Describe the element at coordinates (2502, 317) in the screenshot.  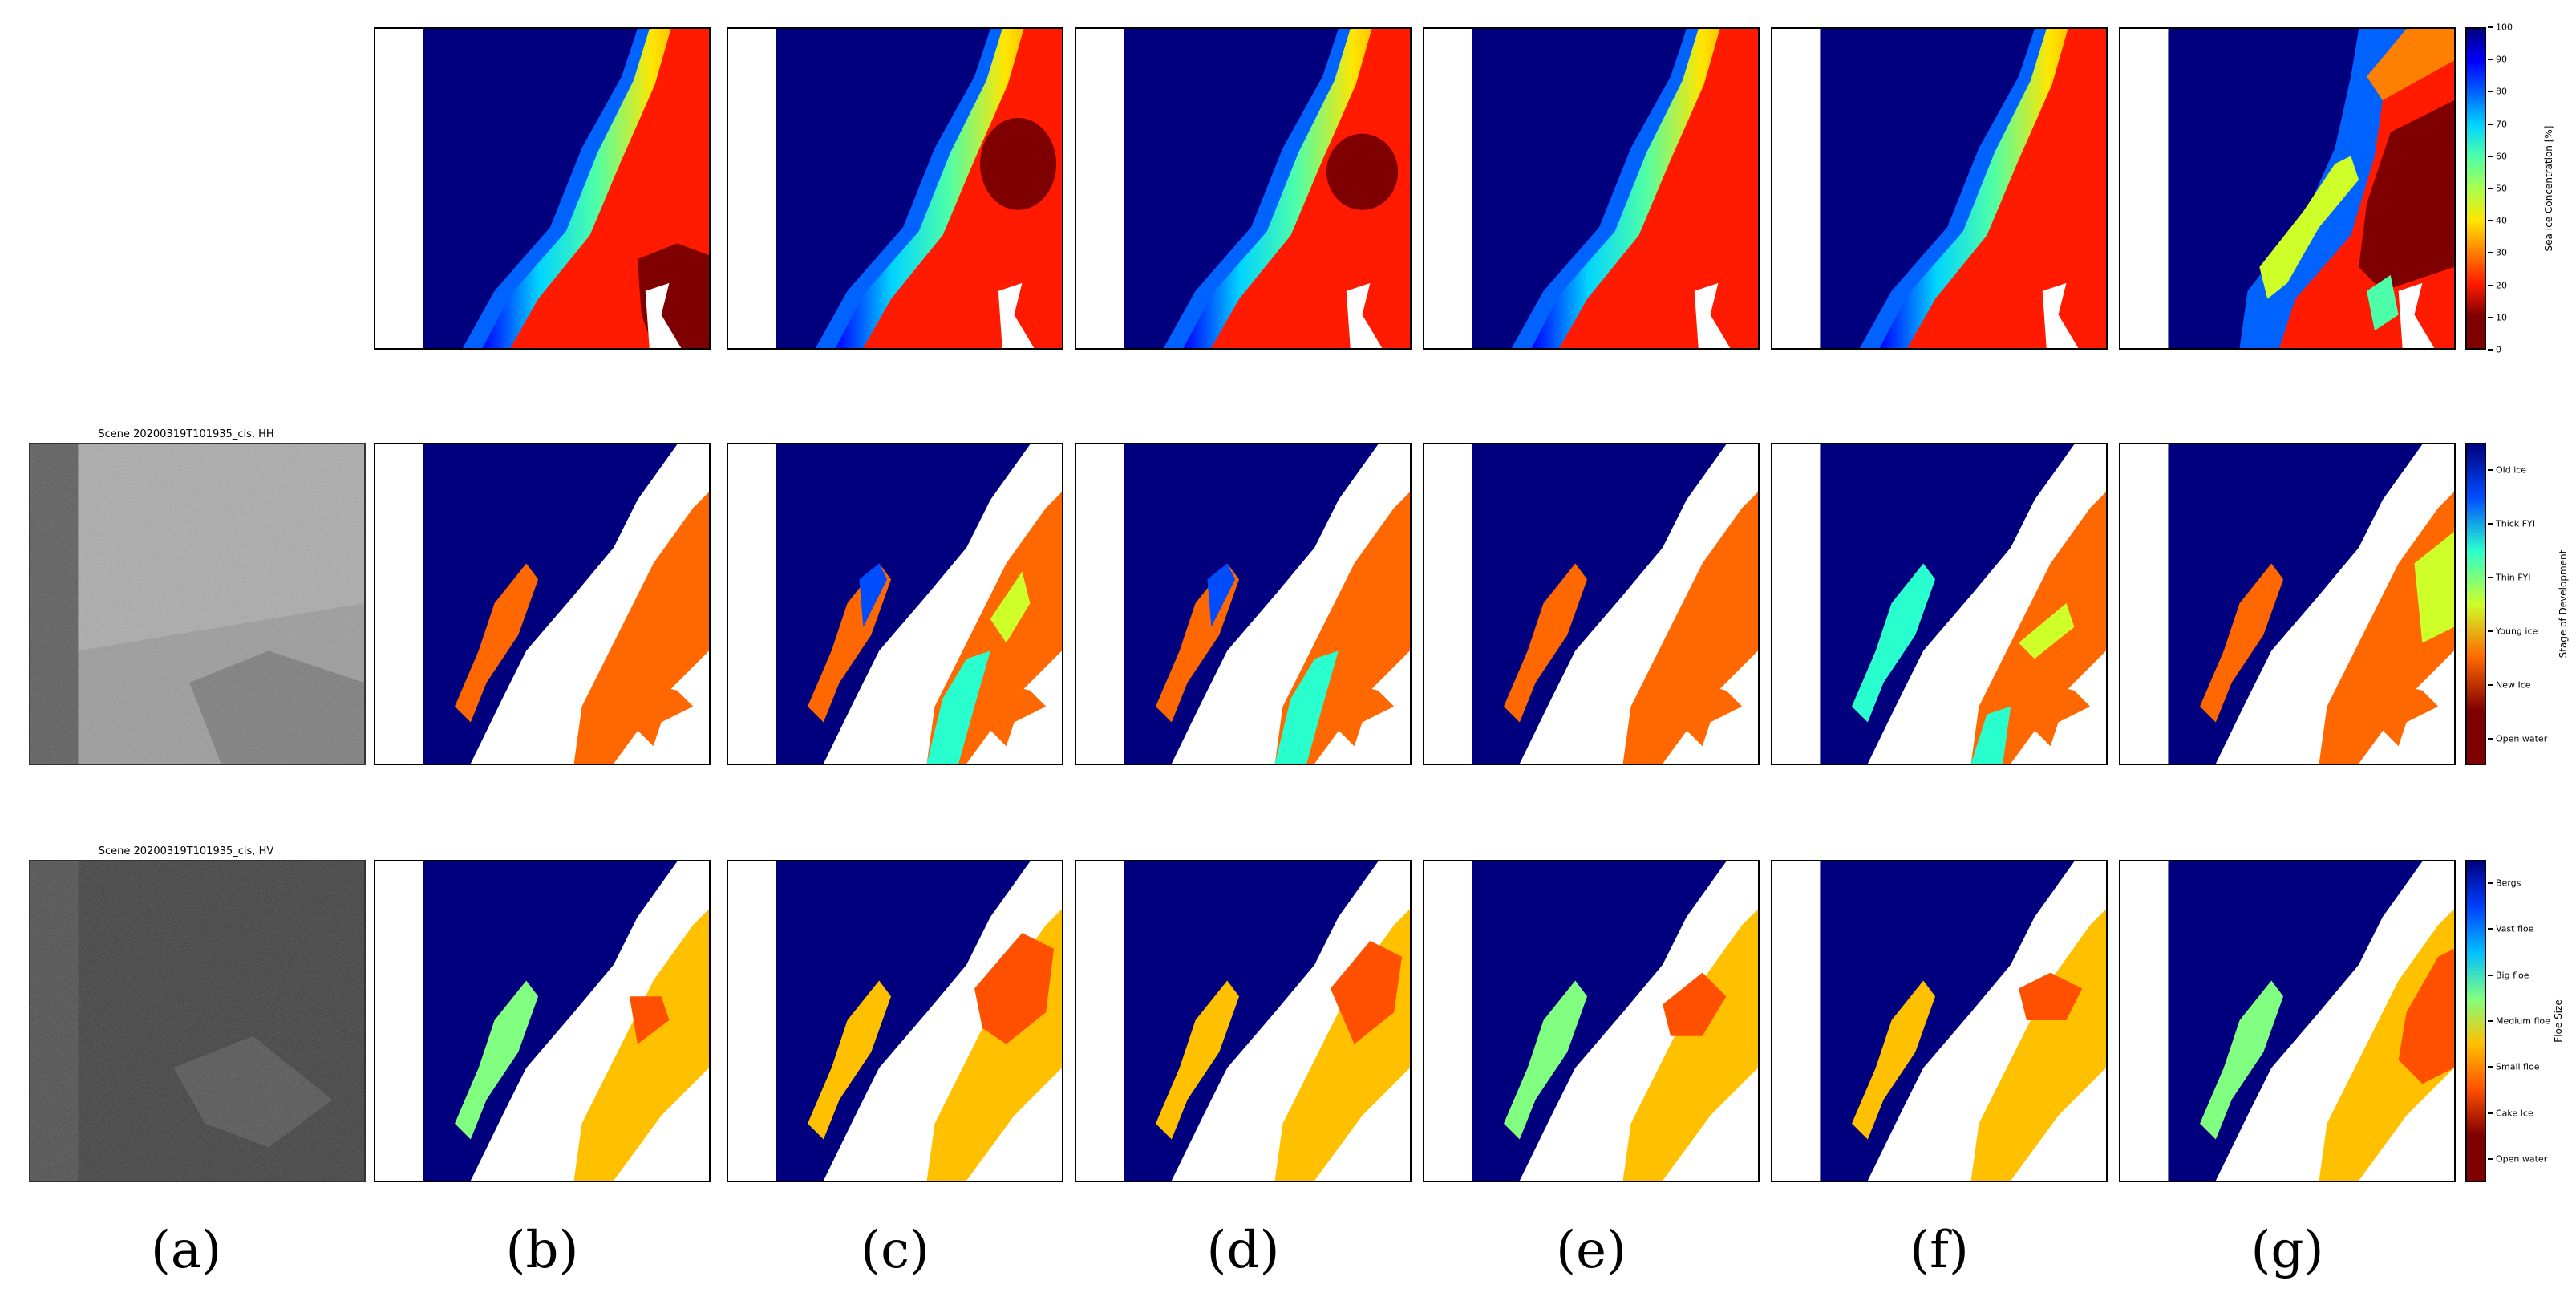
I see `sic-colorbar-label: 10` at that location.